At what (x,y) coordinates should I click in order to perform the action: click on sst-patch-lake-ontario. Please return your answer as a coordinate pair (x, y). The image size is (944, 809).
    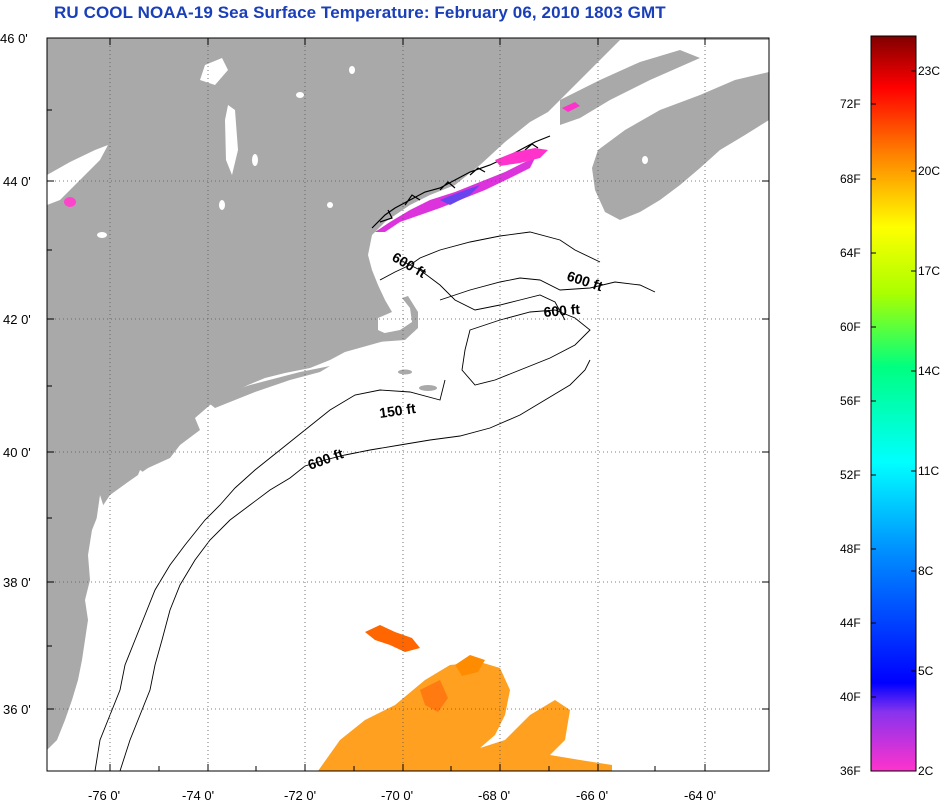
    Looking at the image, I should click on (70, 202).